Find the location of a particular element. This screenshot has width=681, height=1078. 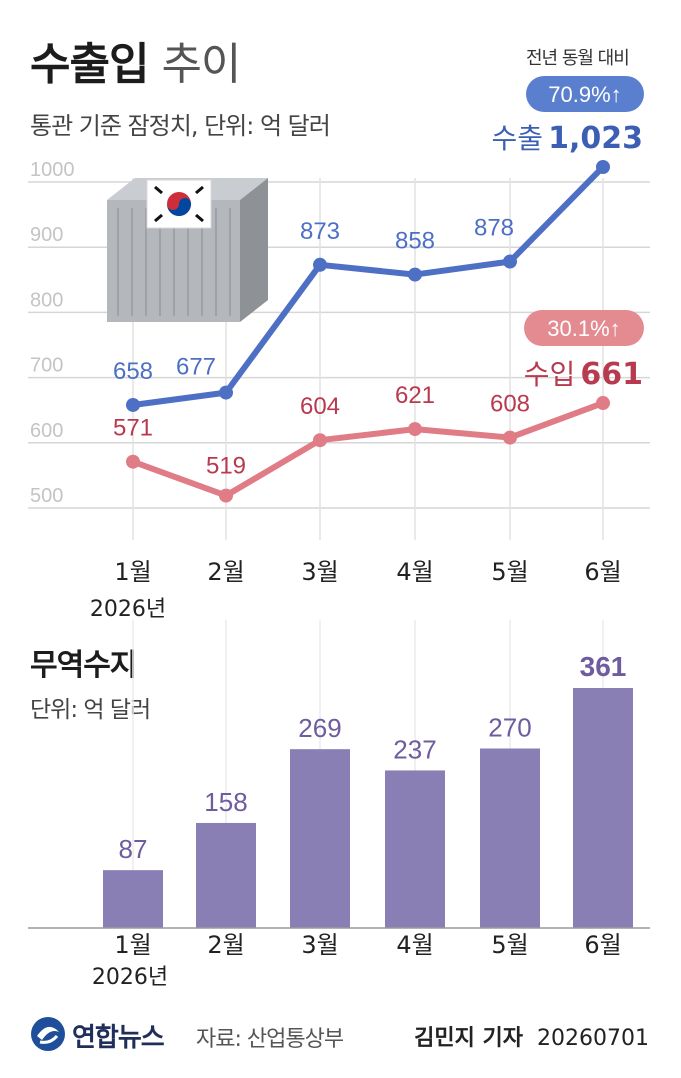

trade-balance-subtitle: 단위: 억 달러 is located at coordinates (90, 710).